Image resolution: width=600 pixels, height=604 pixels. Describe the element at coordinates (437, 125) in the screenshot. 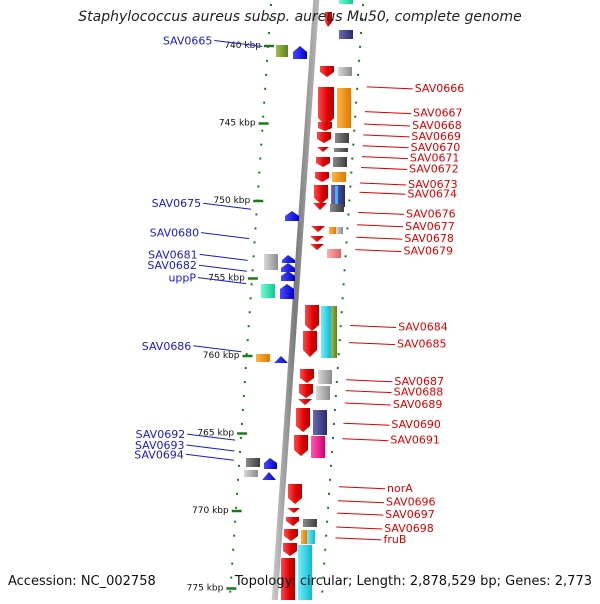

I see `gene-label-right: SAV0668` at that location.